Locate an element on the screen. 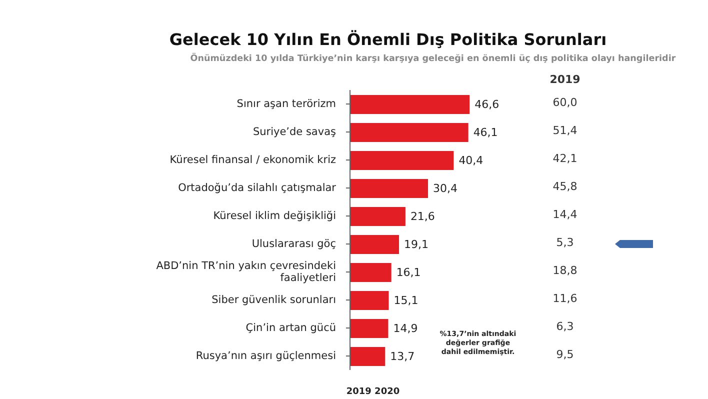  y-tick-label: Küresel iklim değişikliği is located at coordinates (274, 216).